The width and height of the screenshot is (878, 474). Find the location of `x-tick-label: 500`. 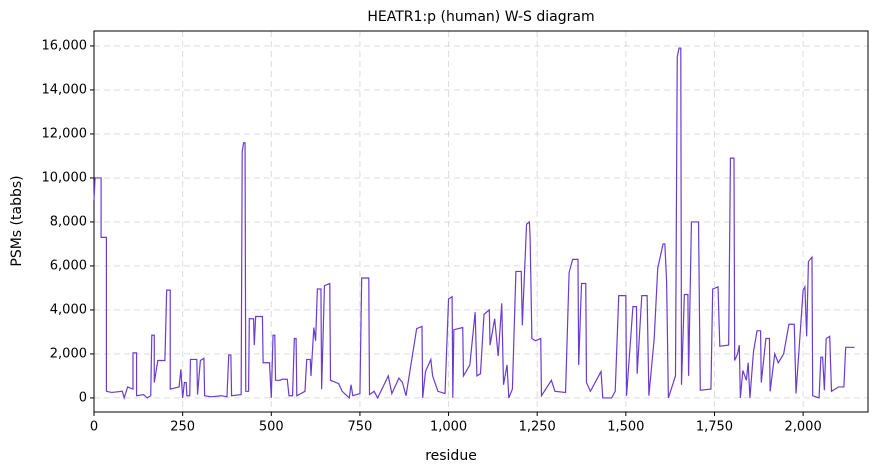

x-tick-label: 500 is located at coordinates (271, 427).